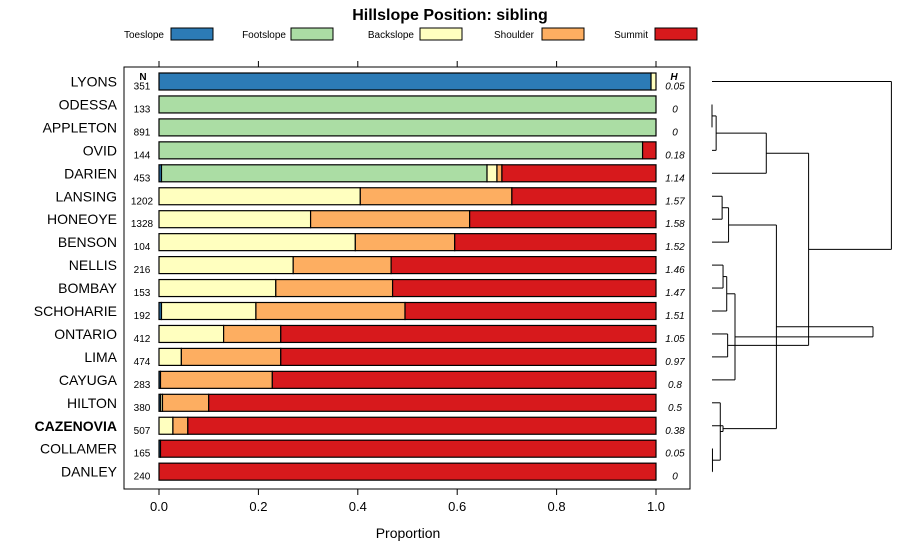  What do you see at coordinates (85, 334) in the screenshot?
I see `soil-label-ontario: ONTARIO` at bounding box center [85, 334].